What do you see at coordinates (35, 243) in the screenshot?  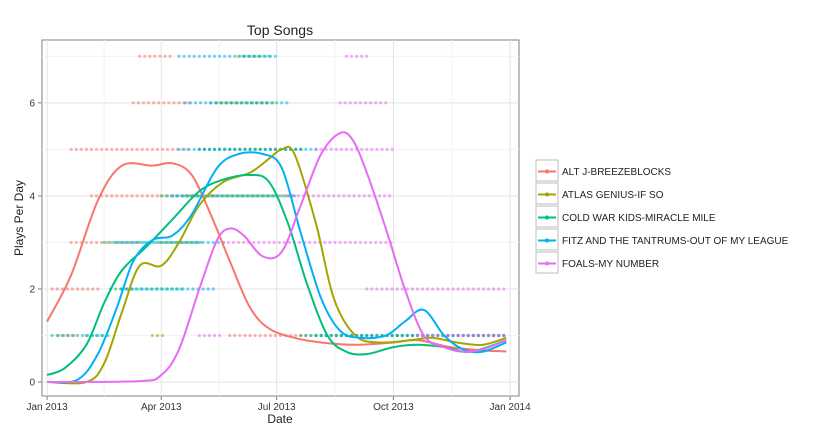 I see `y-axis-ticks: 0 2 4 6` at bounding box center [35, 243].